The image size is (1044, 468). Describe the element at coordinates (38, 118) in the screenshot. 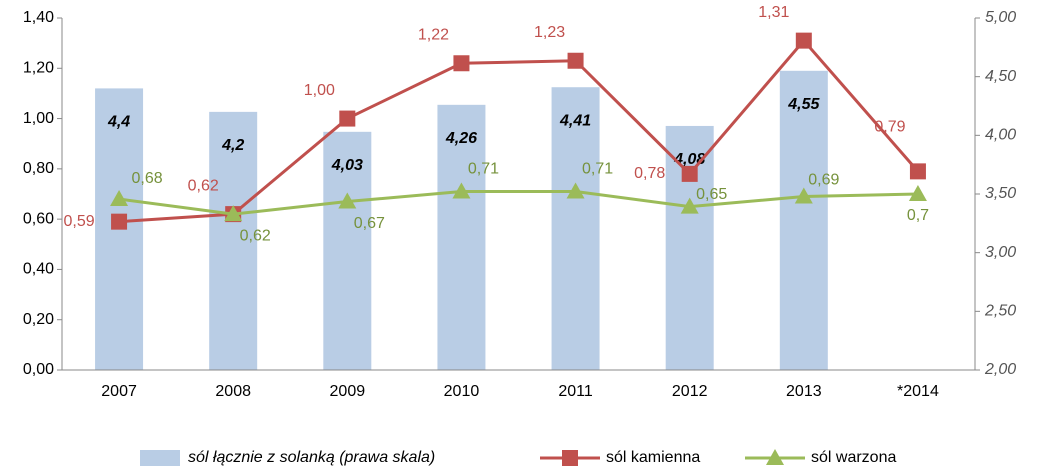

I see `y-tick-label: 1,00` at that location.